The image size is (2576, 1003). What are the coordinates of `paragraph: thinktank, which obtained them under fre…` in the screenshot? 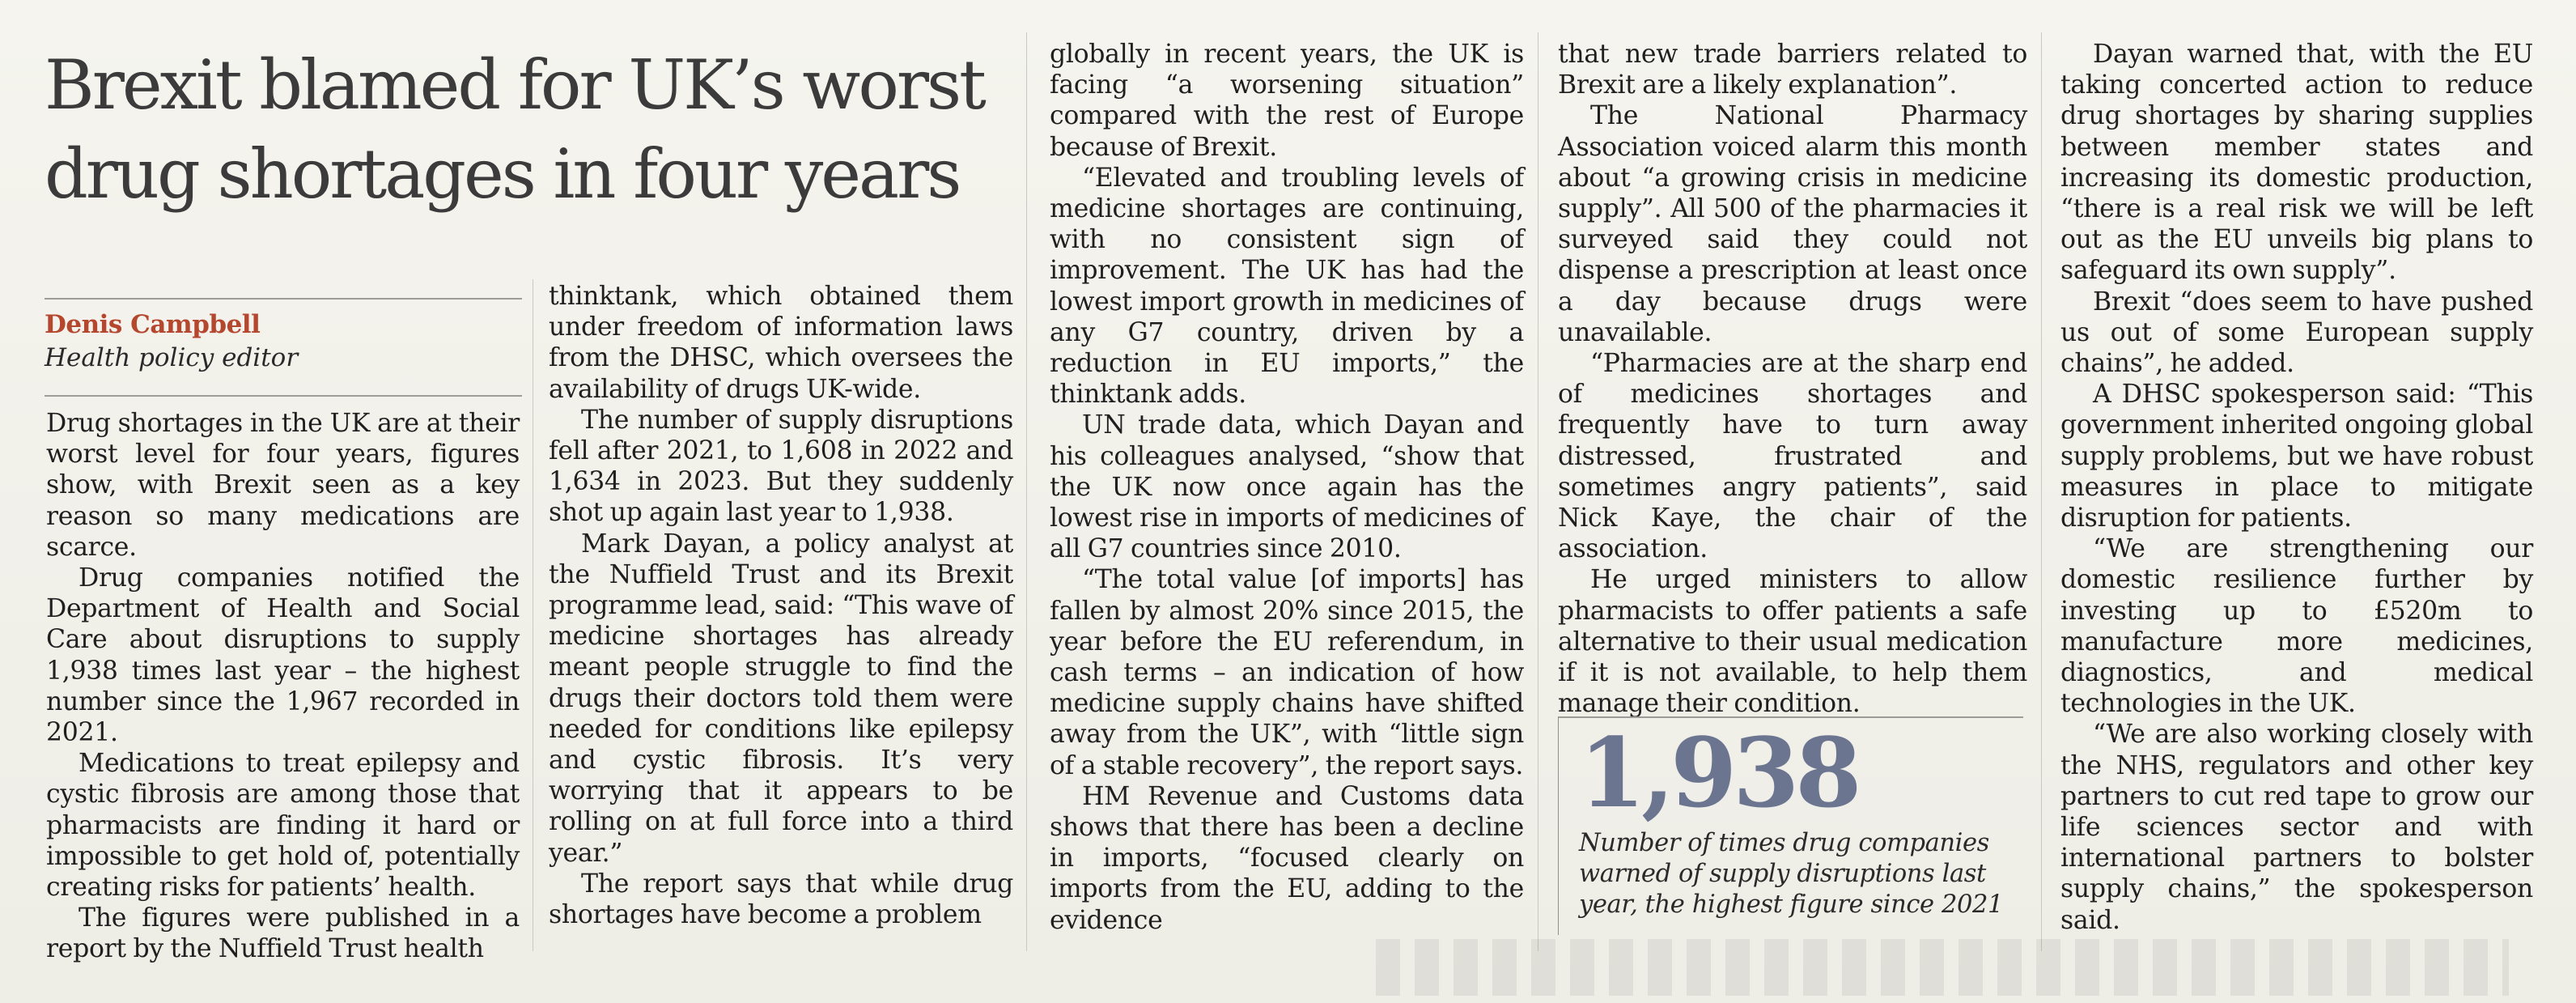 It's located at (781, 343).